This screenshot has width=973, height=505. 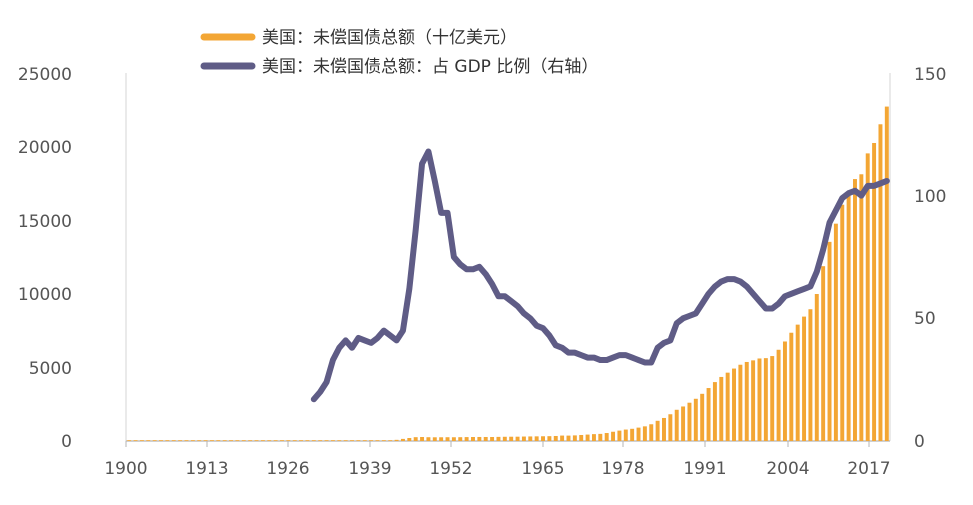 I want to click on x-tick-label: 1978, so click(x=622, y=469).